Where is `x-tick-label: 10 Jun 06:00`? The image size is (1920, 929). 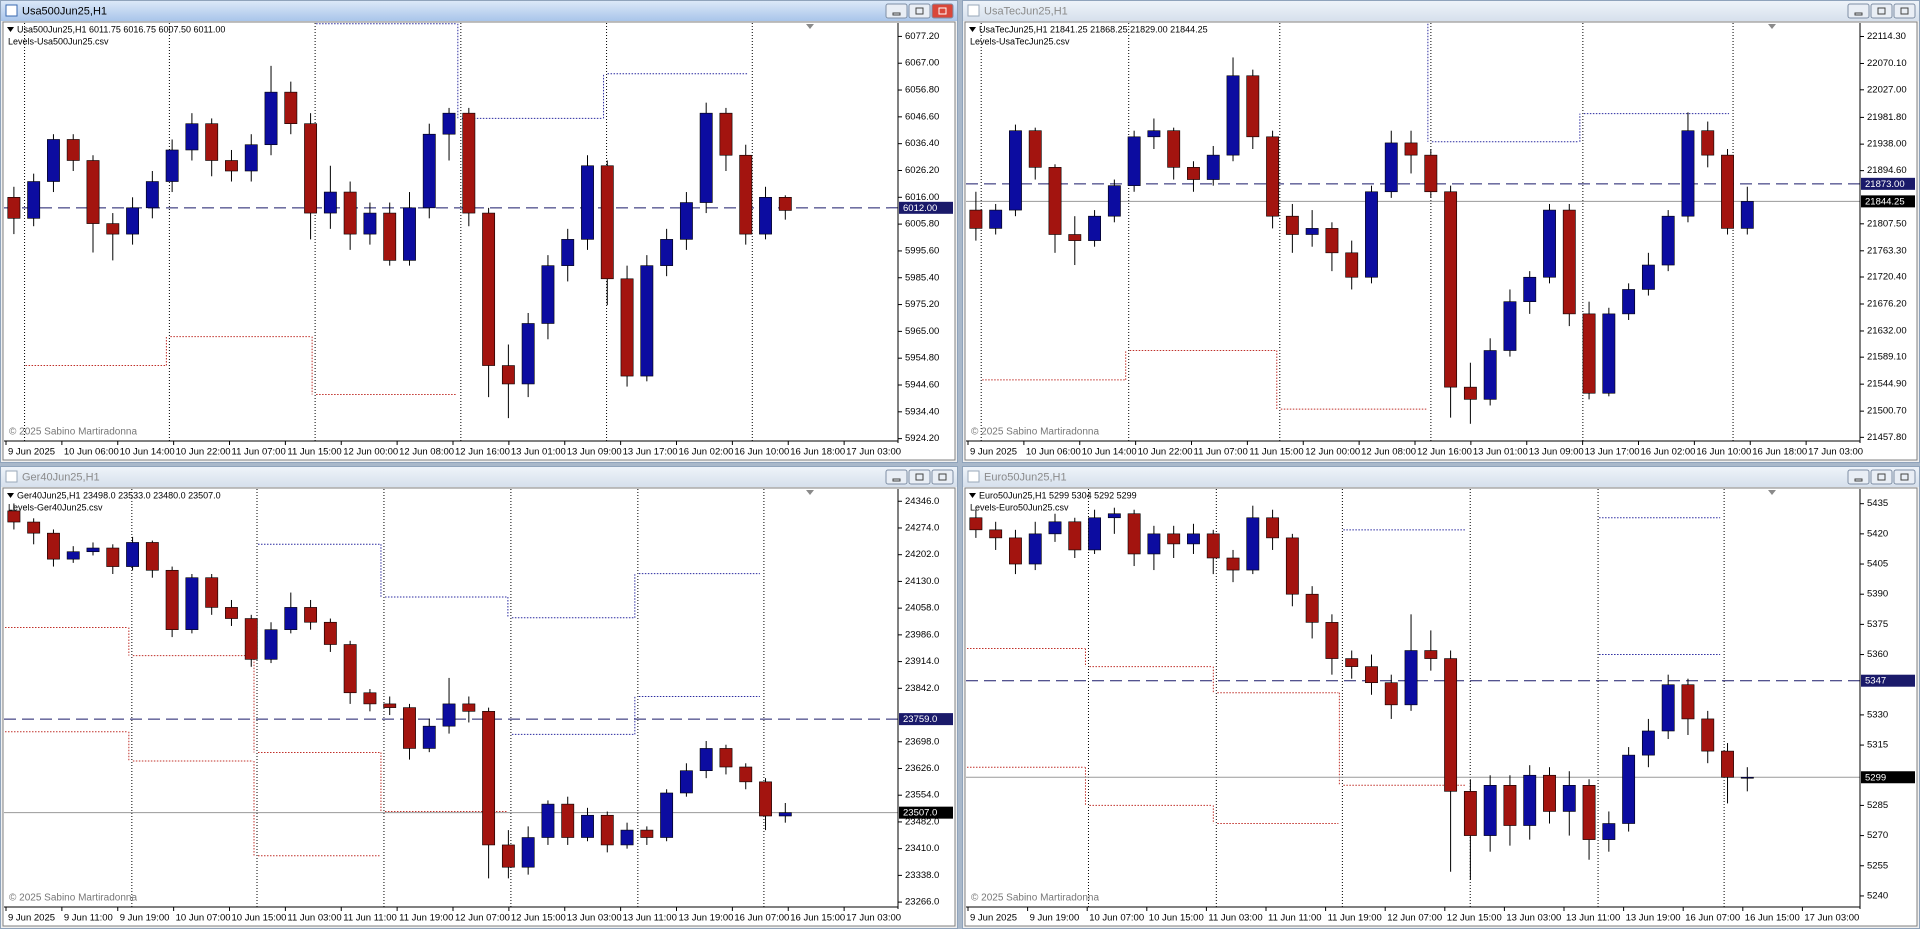
x-tick-label: 10 Jun 06:00 is located at coordinates (91, 452).